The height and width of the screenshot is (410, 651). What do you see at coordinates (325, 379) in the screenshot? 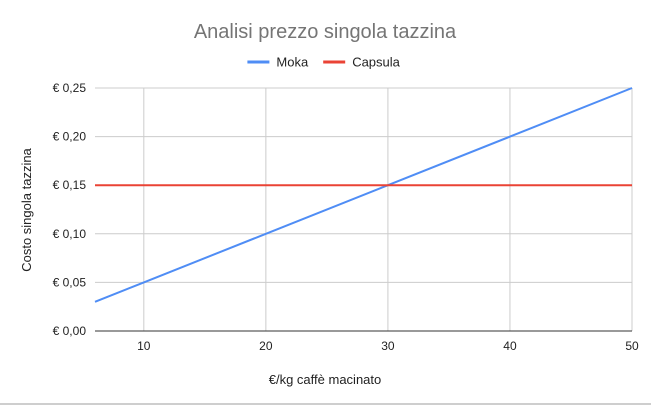
I see `x-axis-title: €/kg caffè macinato` at bounding box center [325, 379].